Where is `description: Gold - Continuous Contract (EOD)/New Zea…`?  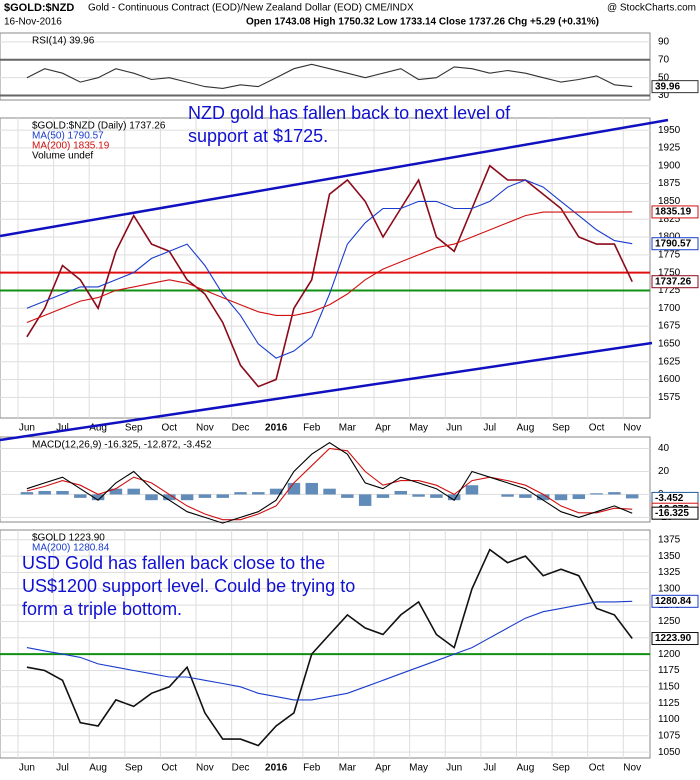 description: Gold - Continuous Contract (EOD)/New Zea… is located at coordinates (251, 8).